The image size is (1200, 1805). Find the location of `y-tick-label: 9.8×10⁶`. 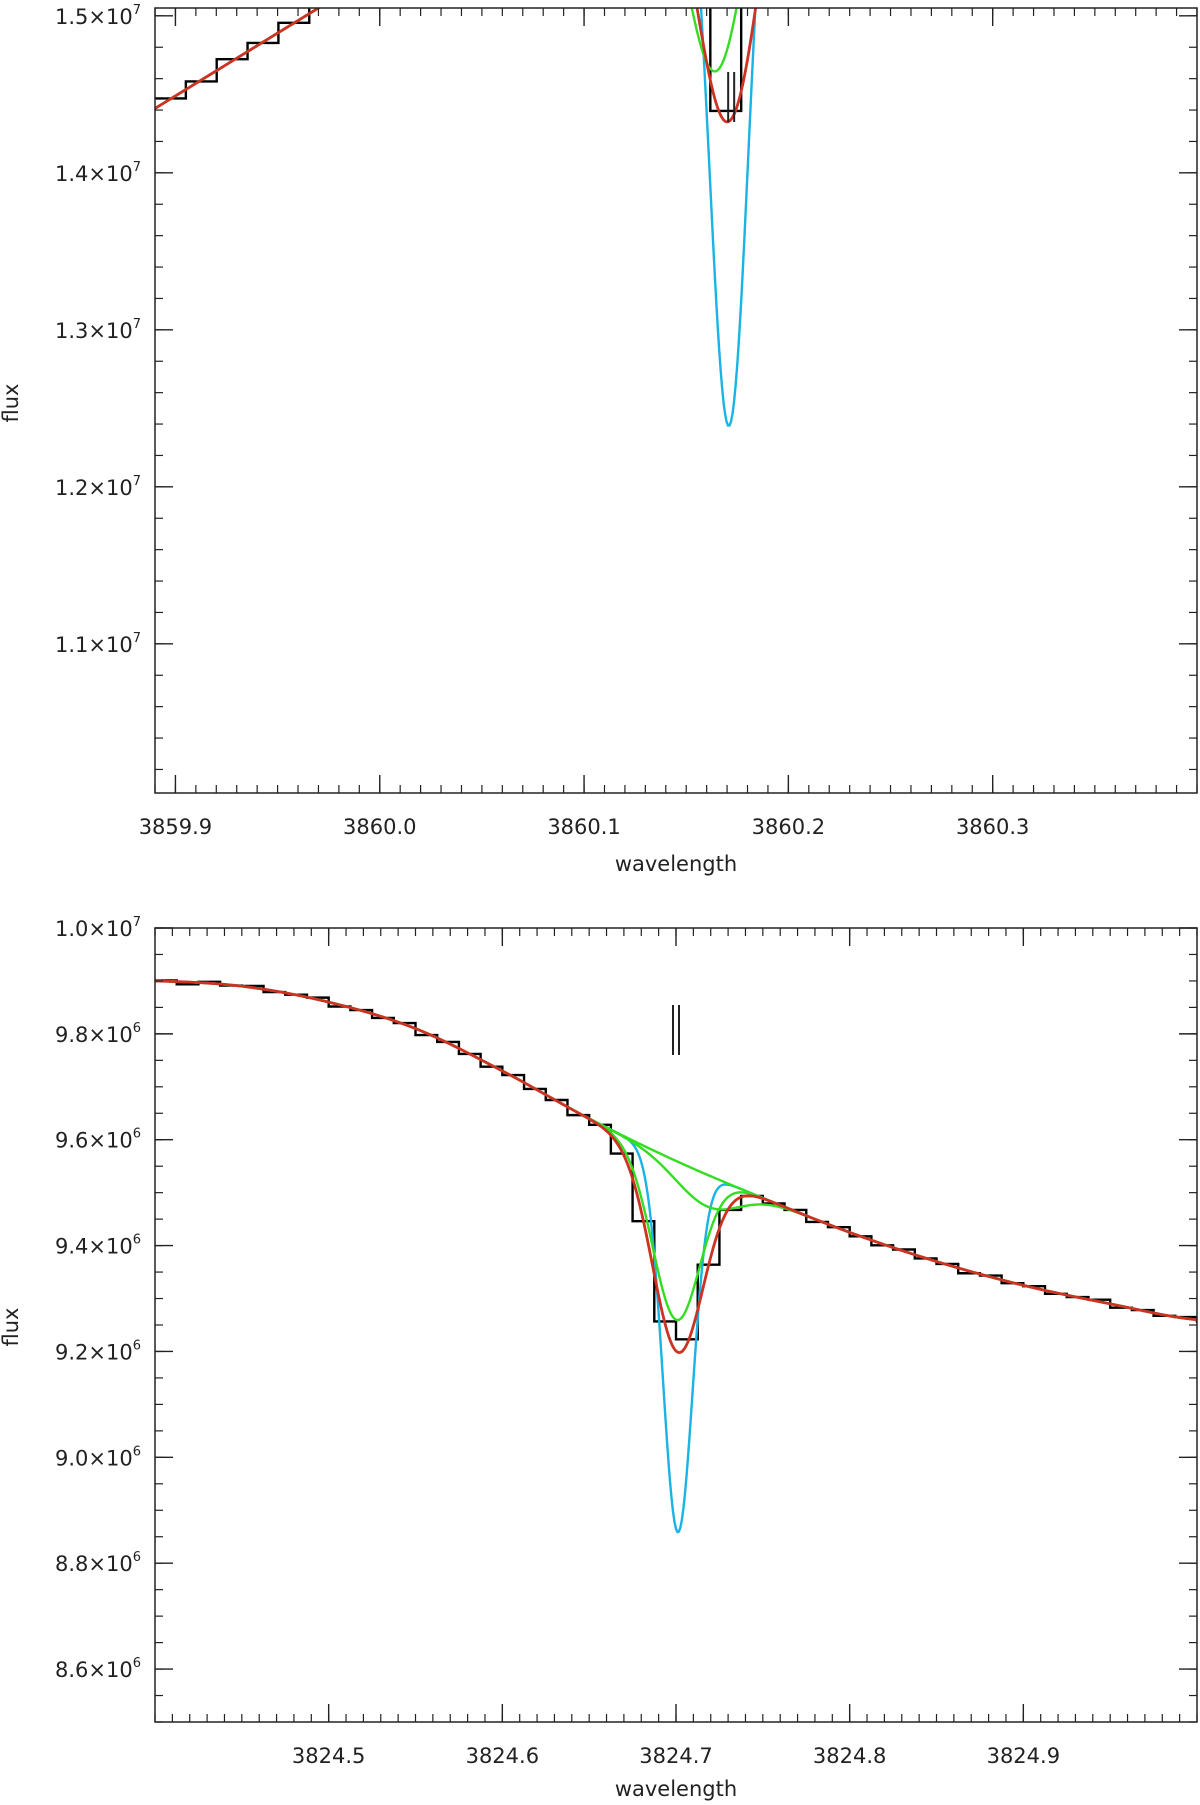

y-tick-label: 9.8×10⁶ is located at coordinates (98, 1034).